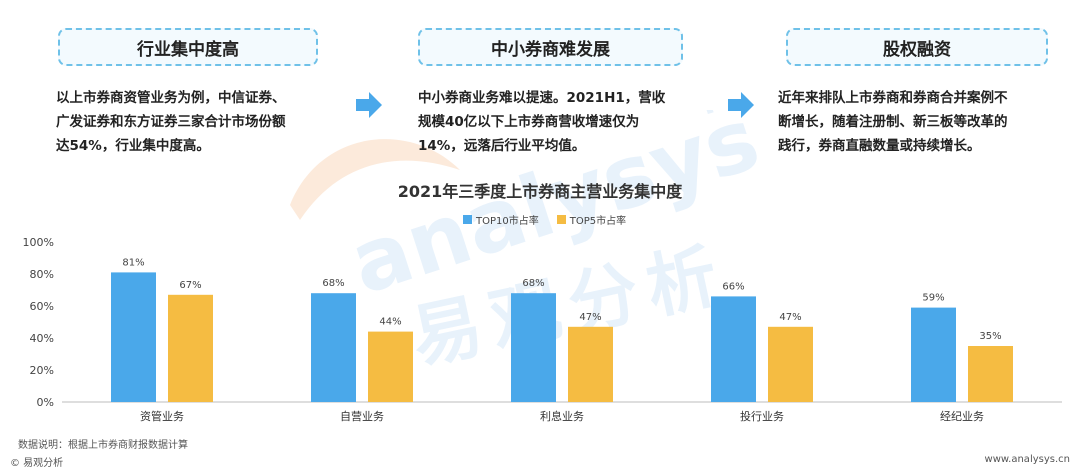  I want to click on chart-title: 2021年三季度上市券商主营业务集中度, so click(540, 191).